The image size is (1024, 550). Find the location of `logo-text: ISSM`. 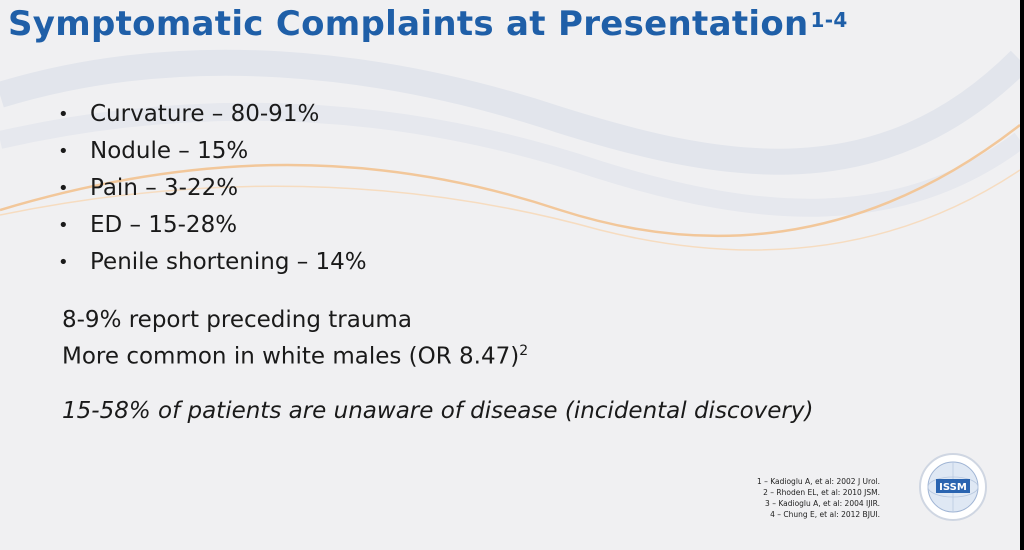

logo-text: ISSM is located at coordinates (953, 487).